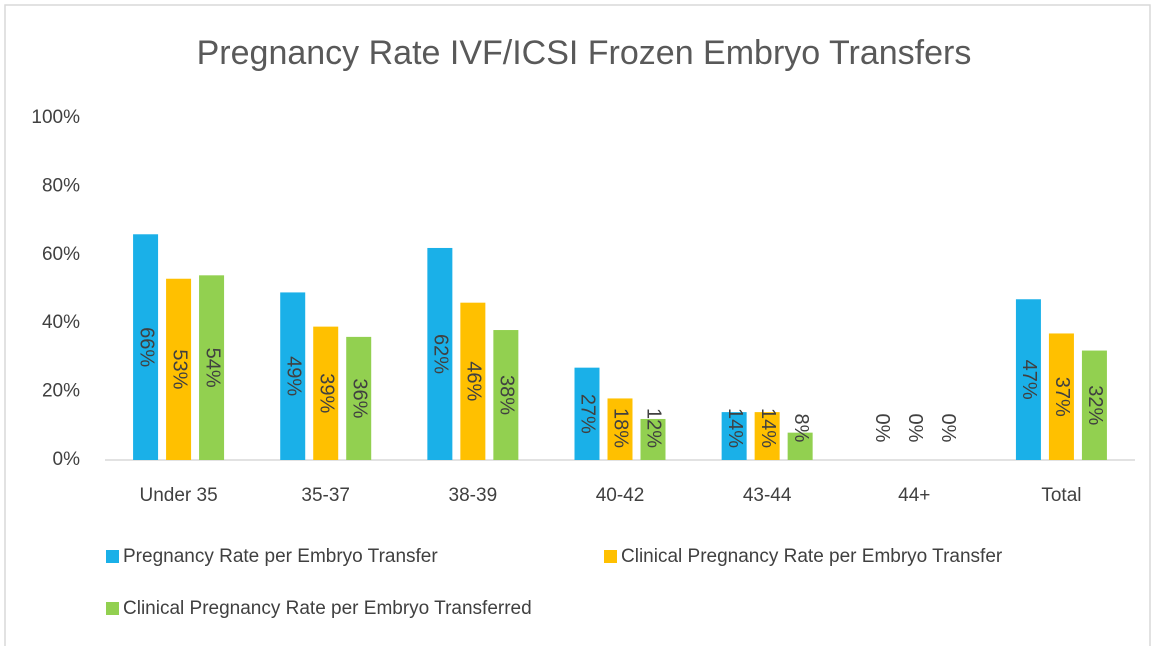 This screenshot has width=1157, height=646. What do you see at coordinates (325, 495) in the screenshot?
I see `x-tick-label: 35-37` at bounding box center [325, 495].